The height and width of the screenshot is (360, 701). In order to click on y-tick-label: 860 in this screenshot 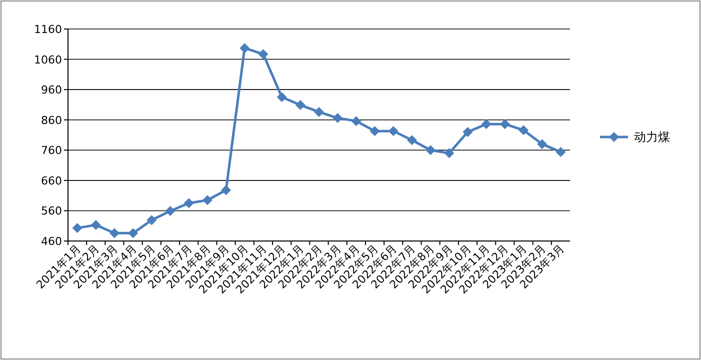, I will do `click(51, 120)`.